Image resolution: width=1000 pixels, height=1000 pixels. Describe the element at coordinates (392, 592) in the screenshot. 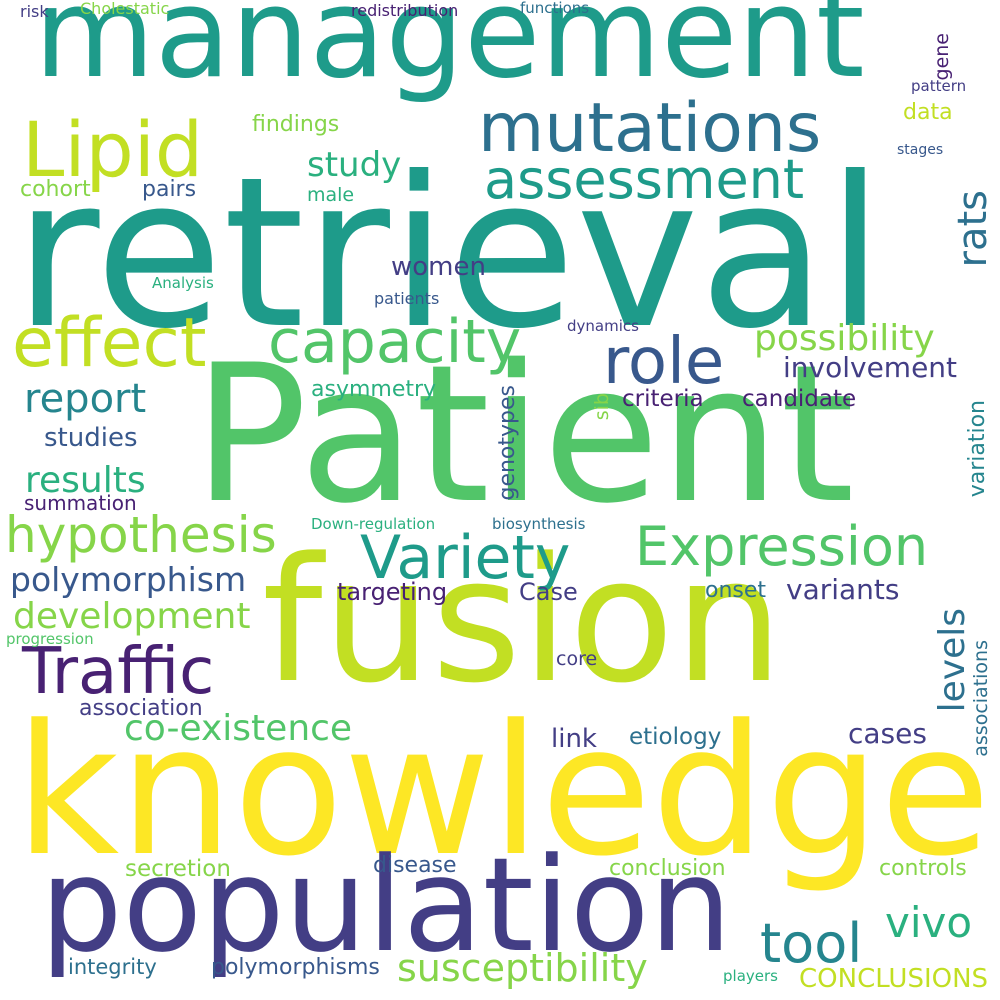

I see `word-targeting: targeting` at that location.